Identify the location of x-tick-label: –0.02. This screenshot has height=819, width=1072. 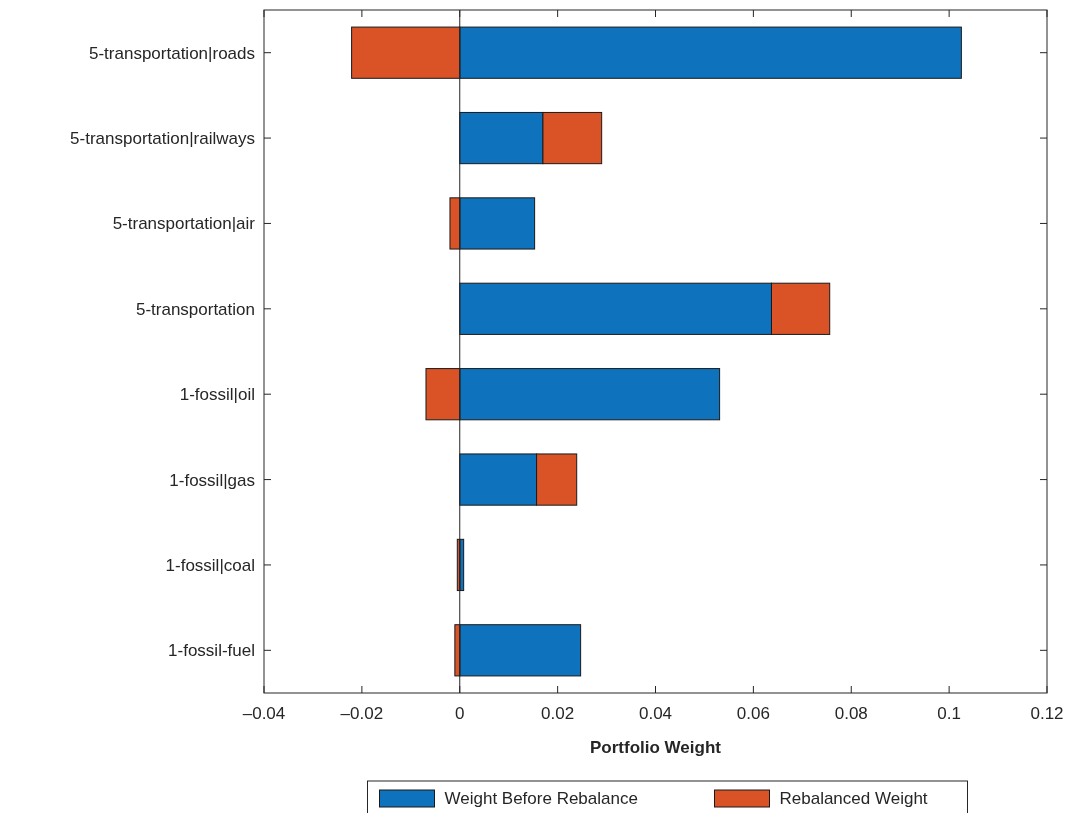
(362, 713).